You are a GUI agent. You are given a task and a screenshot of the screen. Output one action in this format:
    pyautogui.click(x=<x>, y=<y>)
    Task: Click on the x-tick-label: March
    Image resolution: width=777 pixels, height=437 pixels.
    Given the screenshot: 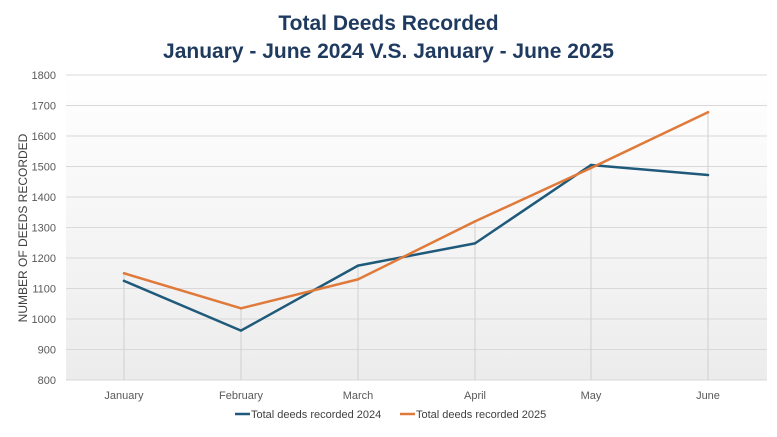 What is the action you would take?
    pyautogui.click(x=358, y=396)
    